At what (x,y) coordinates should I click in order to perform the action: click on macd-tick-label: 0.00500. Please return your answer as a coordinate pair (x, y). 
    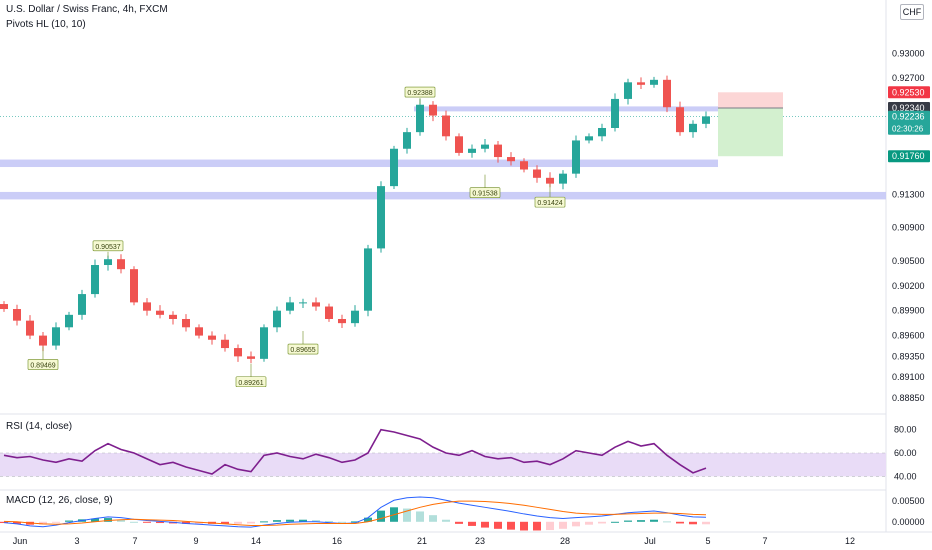
    Looking at the image, I should click on (908, 501).